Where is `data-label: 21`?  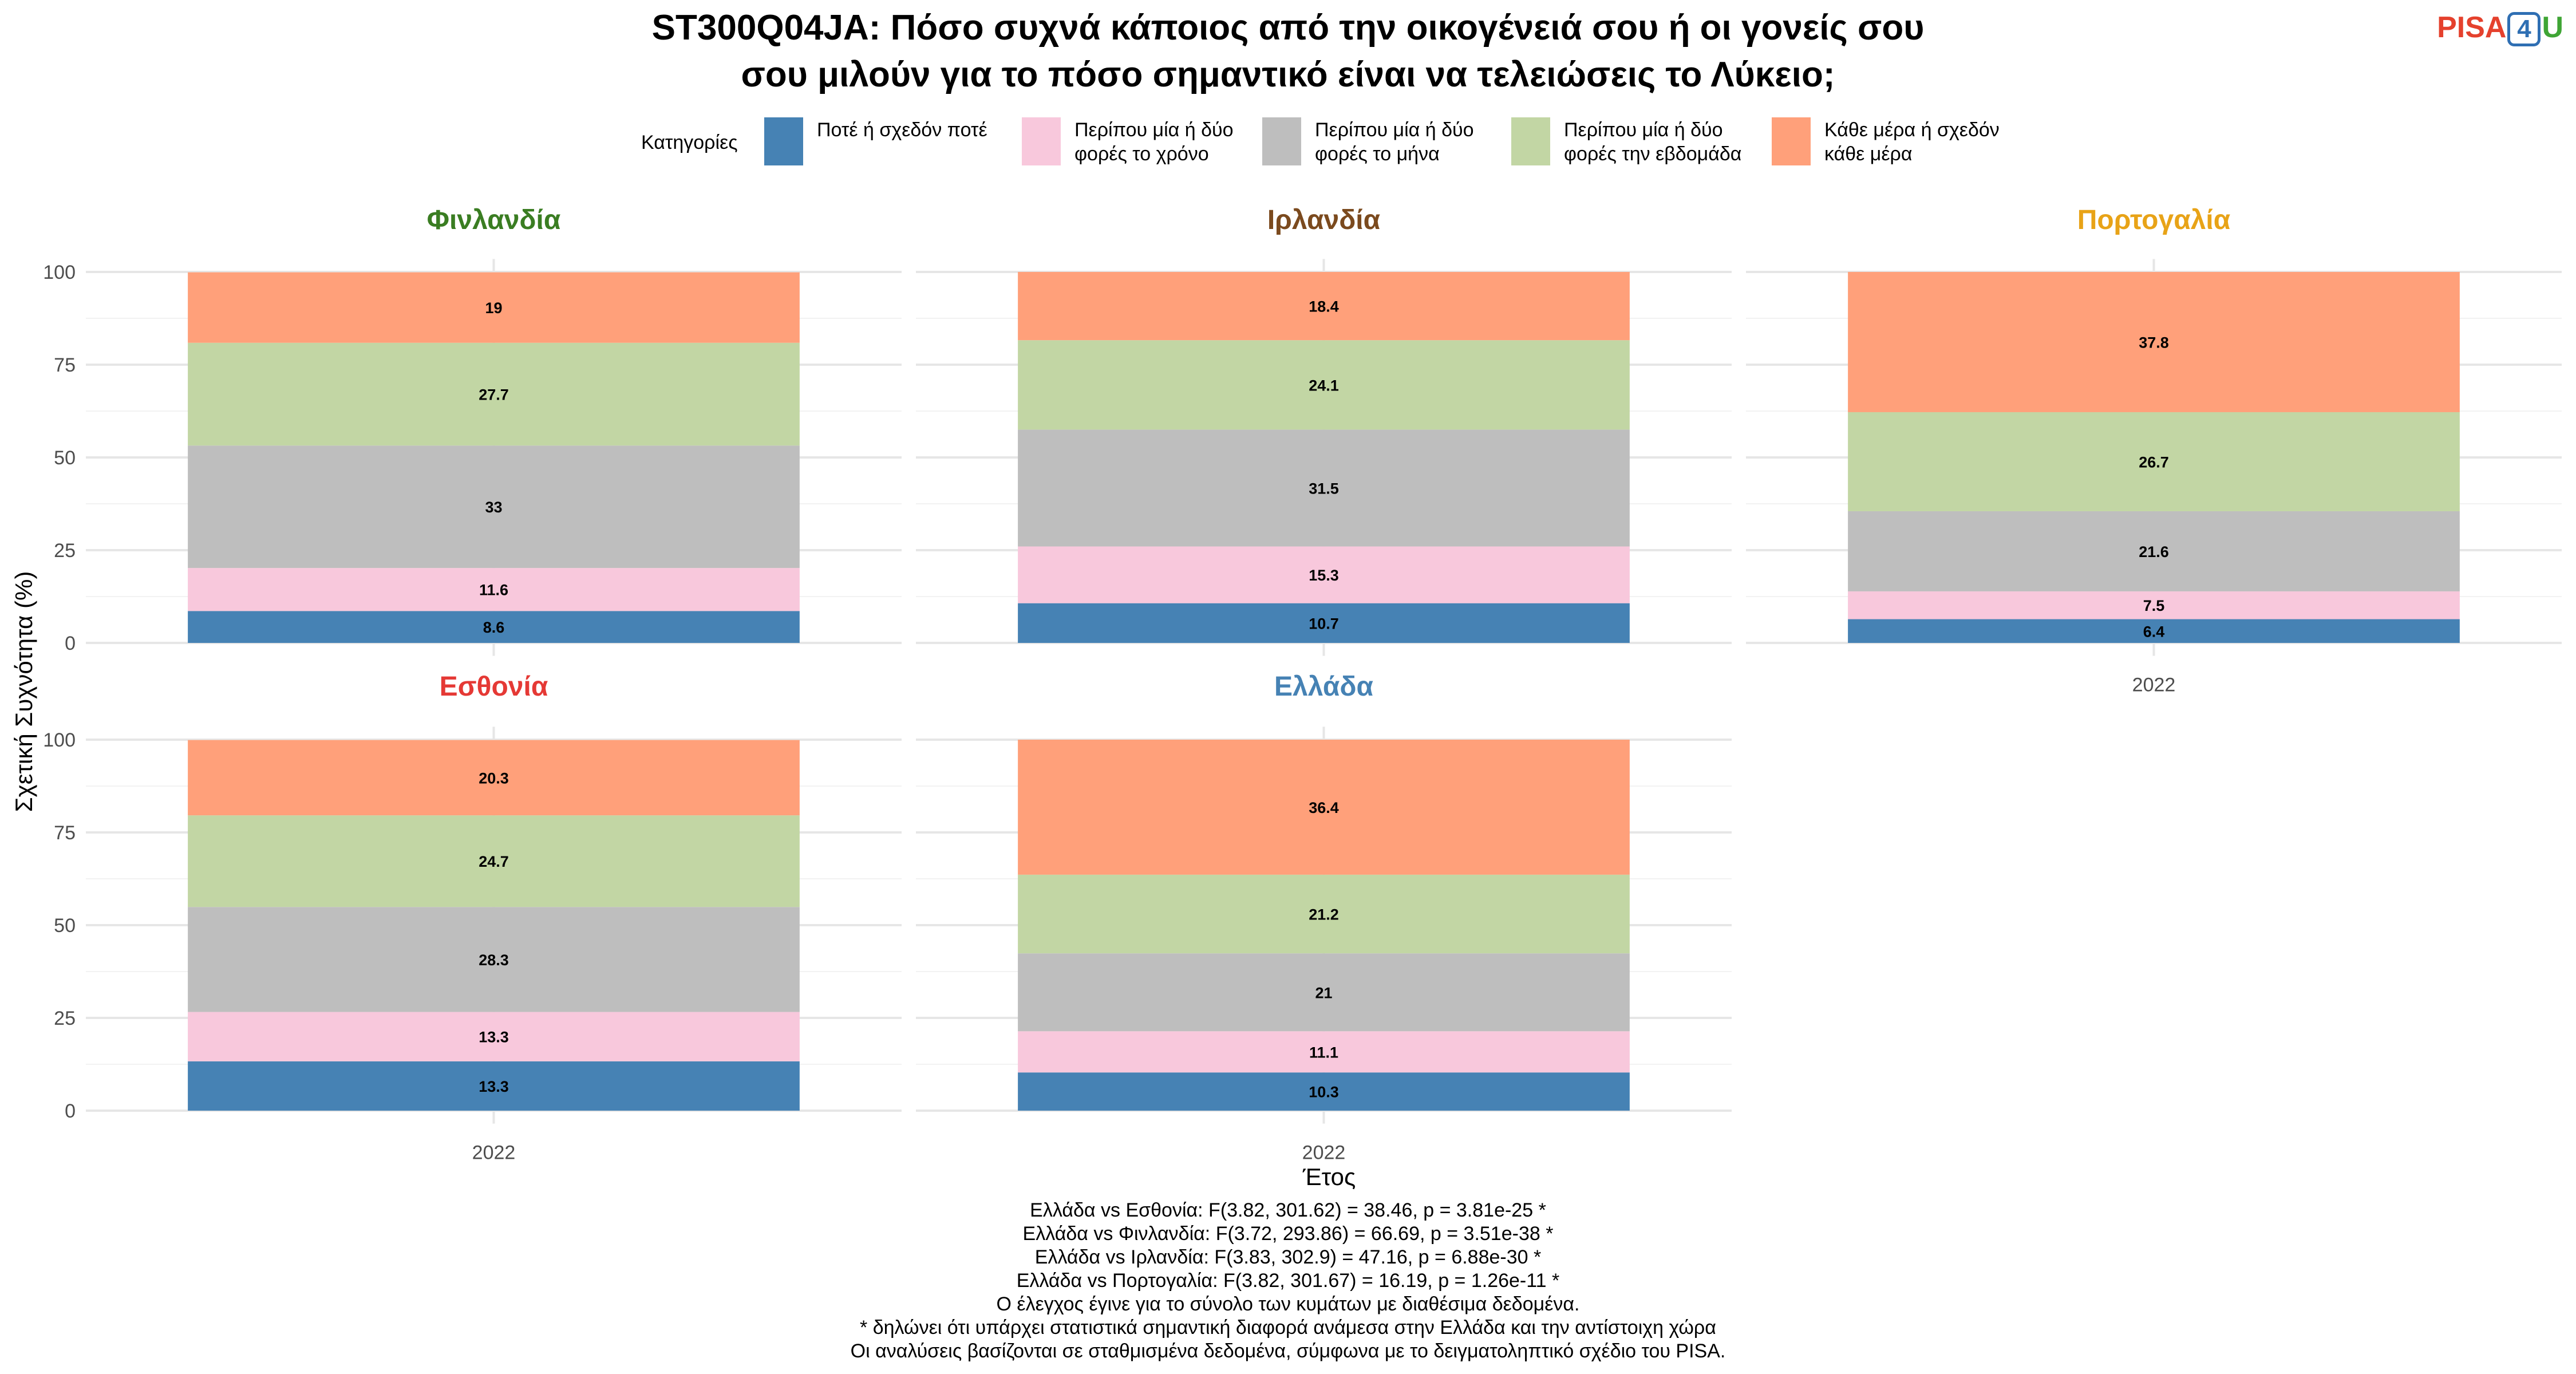 data-label: 21 is located at coordinates (1323, 992).